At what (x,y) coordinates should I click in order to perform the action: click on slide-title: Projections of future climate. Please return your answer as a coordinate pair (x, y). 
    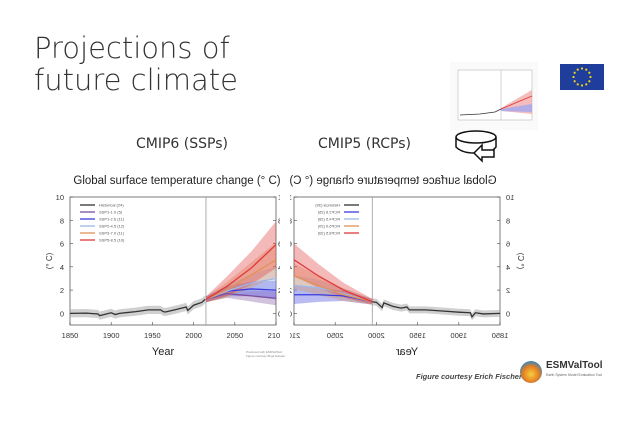
    Looking at the image, I should click on (136, 64).